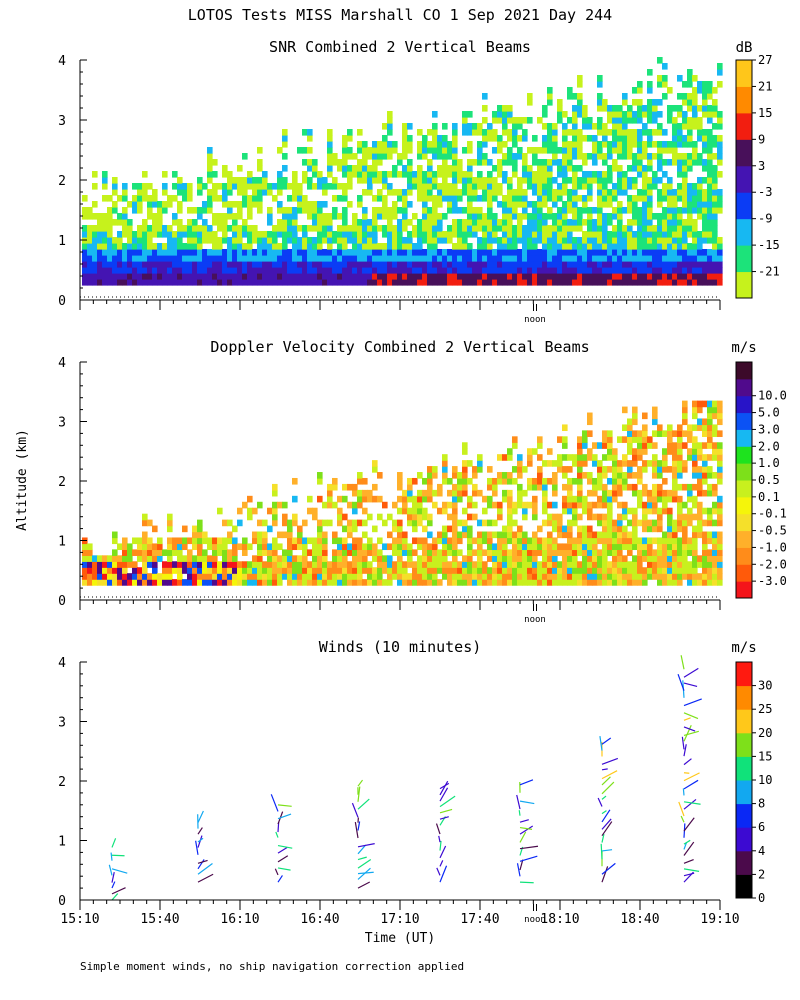 This screenshot has height=1000, width=800. I want to click on colorbar-label: 20, so click(765, 733).